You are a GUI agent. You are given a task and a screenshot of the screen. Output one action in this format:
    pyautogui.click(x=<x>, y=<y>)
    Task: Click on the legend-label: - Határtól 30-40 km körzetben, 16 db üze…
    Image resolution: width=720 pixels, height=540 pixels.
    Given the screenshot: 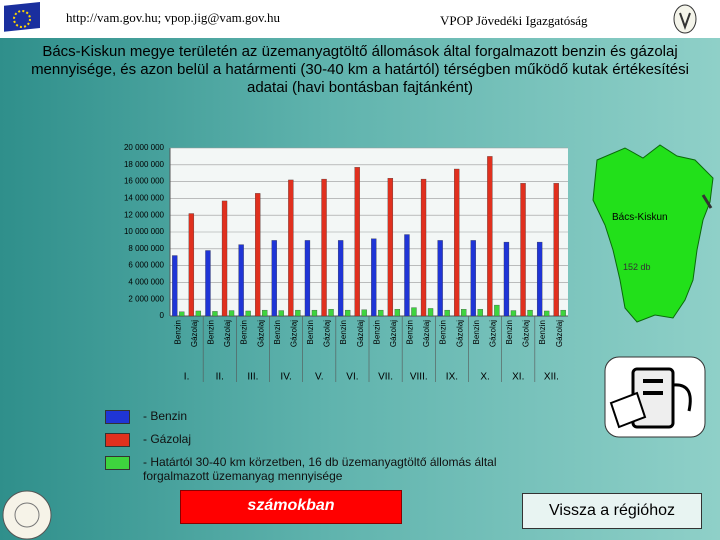 What is the action you would take?
    pyautogui.click(x=320, y=469)
    